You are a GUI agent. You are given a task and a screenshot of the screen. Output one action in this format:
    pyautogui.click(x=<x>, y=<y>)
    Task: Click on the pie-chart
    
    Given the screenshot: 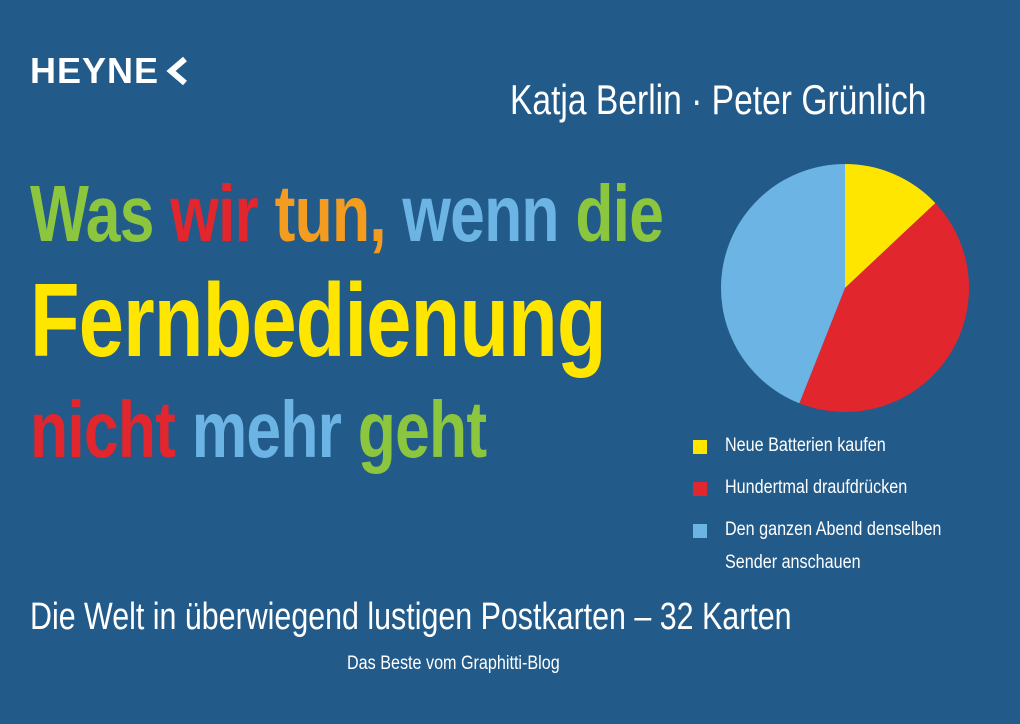 What is the action you would take?
    pyautogui.click(x=845, y=288)
    